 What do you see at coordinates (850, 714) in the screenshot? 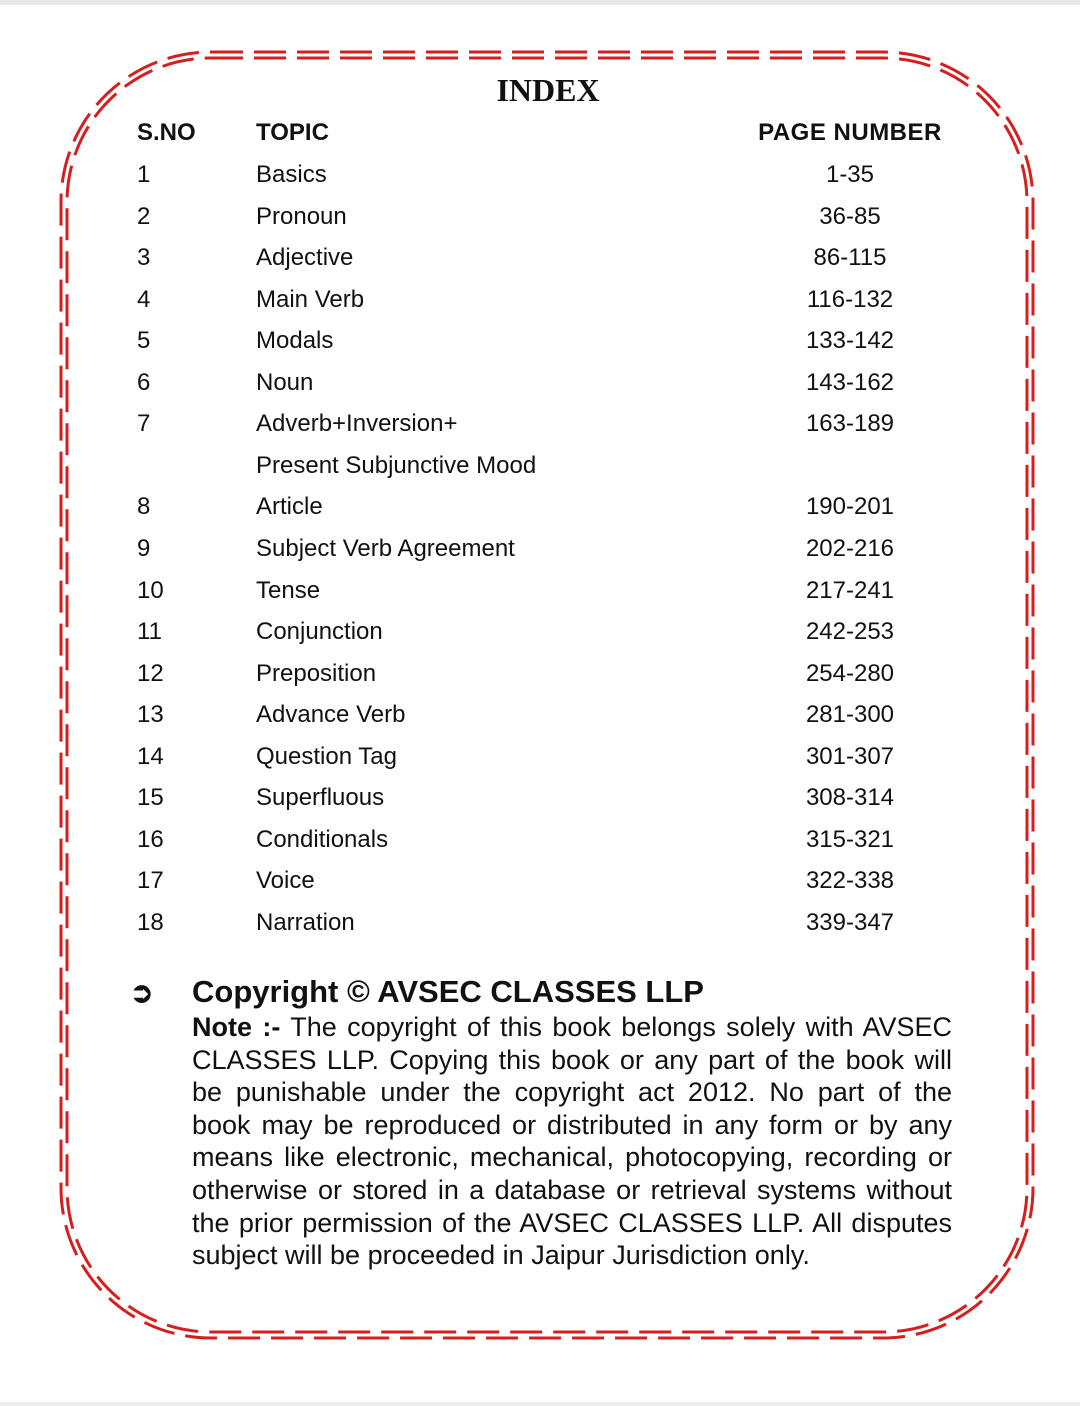
I see `cell-page: 281-300` at bounding box center [850, 714].